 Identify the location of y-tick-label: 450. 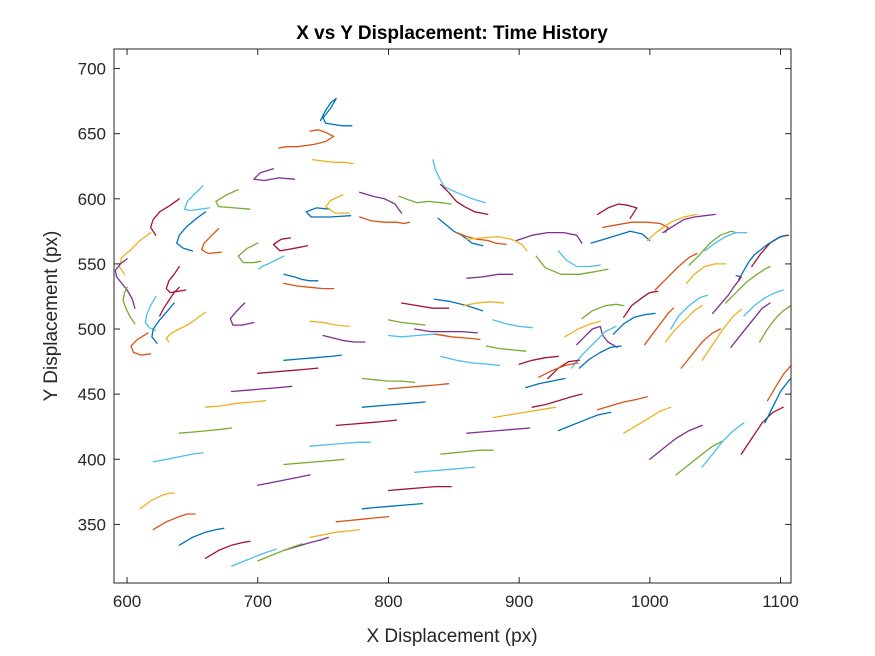
(92, 394).